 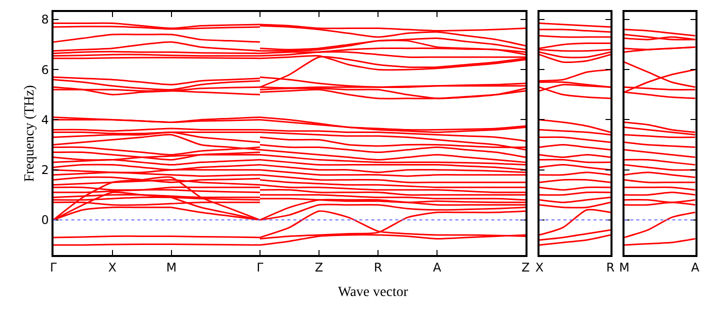 I want to click on y-tick-label: 0, so click(x=45, y=220).